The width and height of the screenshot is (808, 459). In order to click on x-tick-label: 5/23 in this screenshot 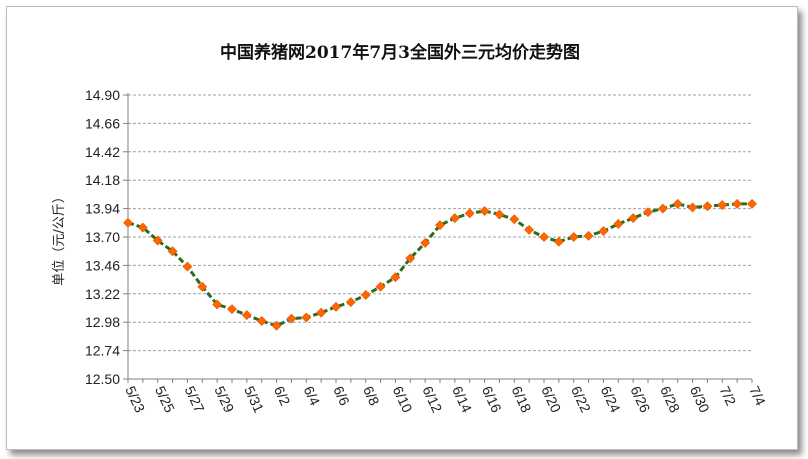, I will do `click(135, 400)`.